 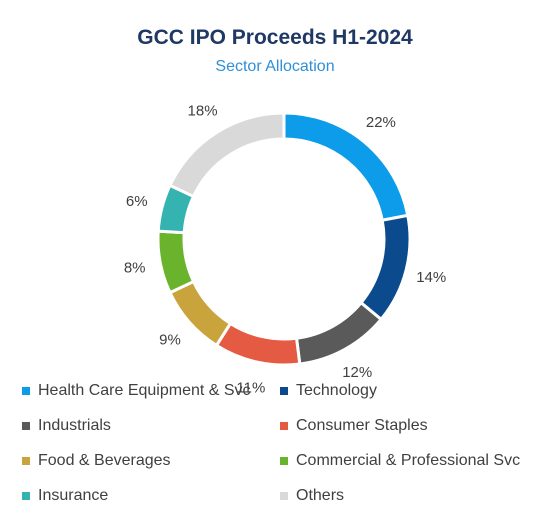 What do you see at coordinates (336, 390) in the screenshot?
I see `legend-label: Technology` at bounding box center [336, 390].